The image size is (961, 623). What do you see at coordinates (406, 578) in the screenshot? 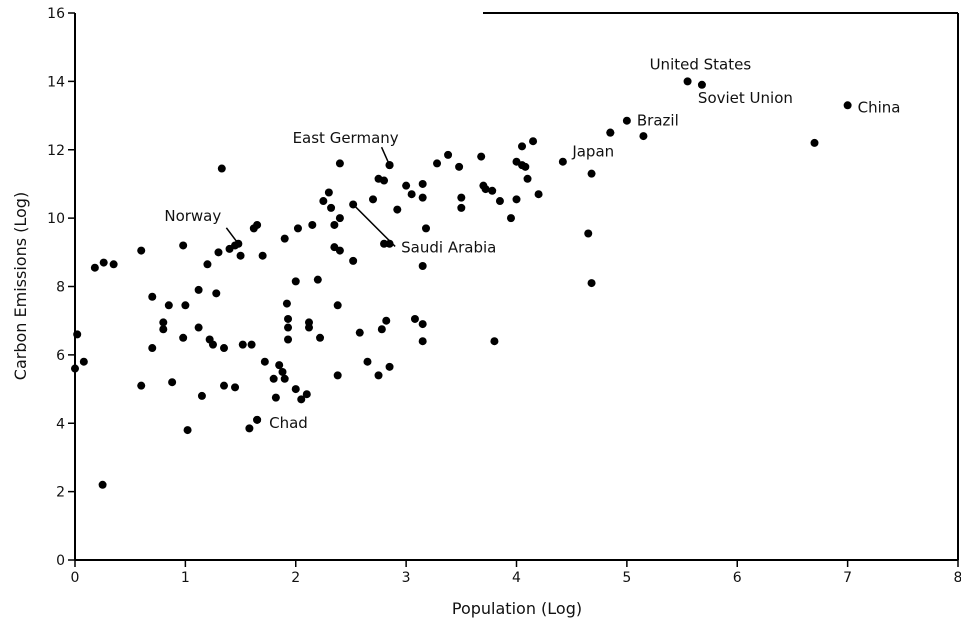
I see `x-tick-label: 3` at bounding box center [406, 578].